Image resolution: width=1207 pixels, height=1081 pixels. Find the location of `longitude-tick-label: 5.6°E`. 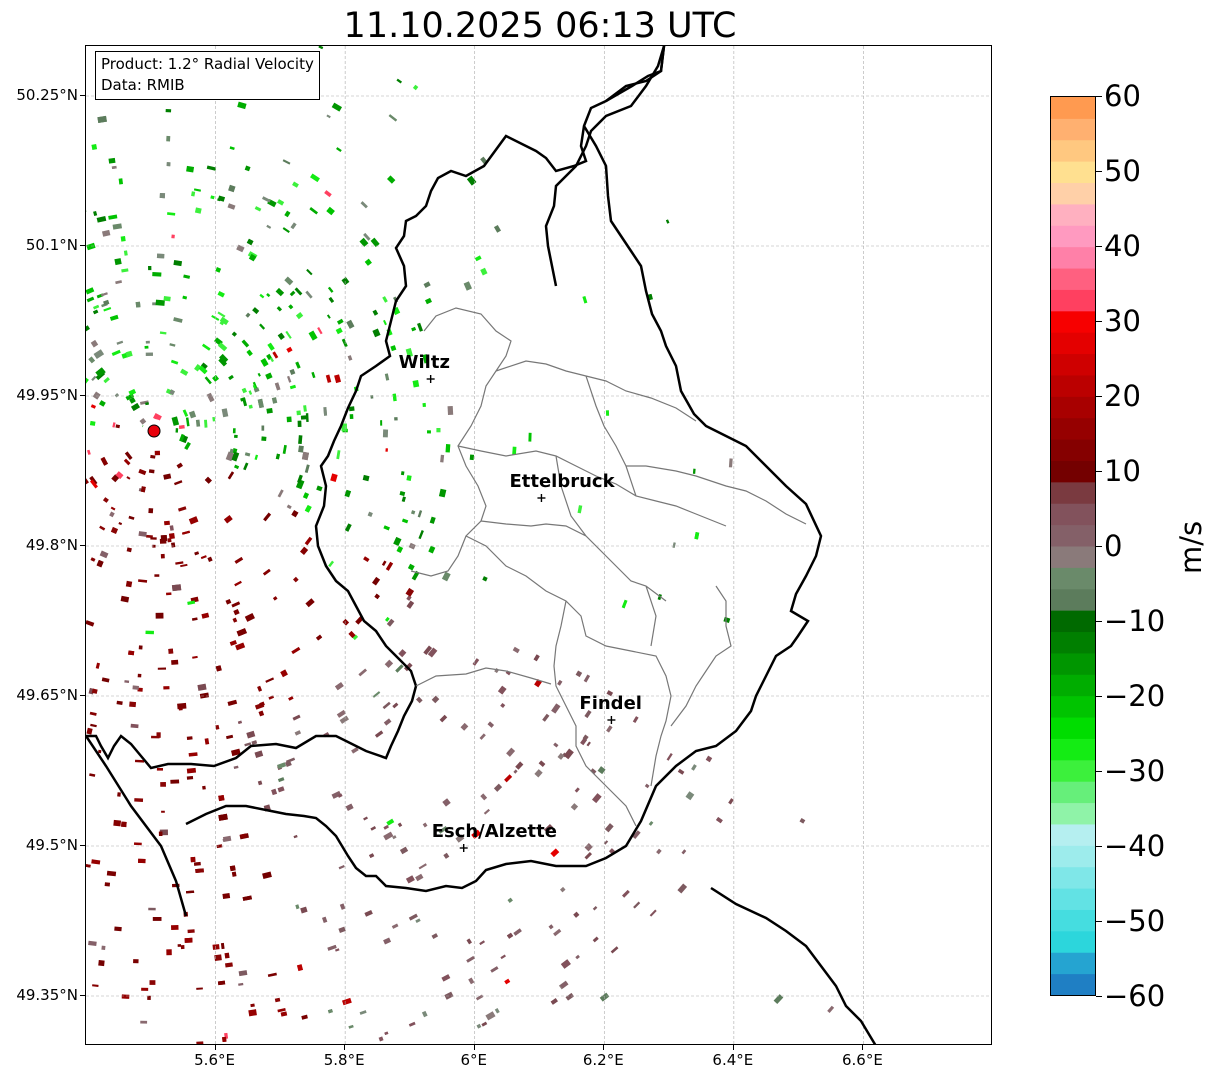

longitude-tick-label: 5.6°E is located at coordinates (214, 1060).